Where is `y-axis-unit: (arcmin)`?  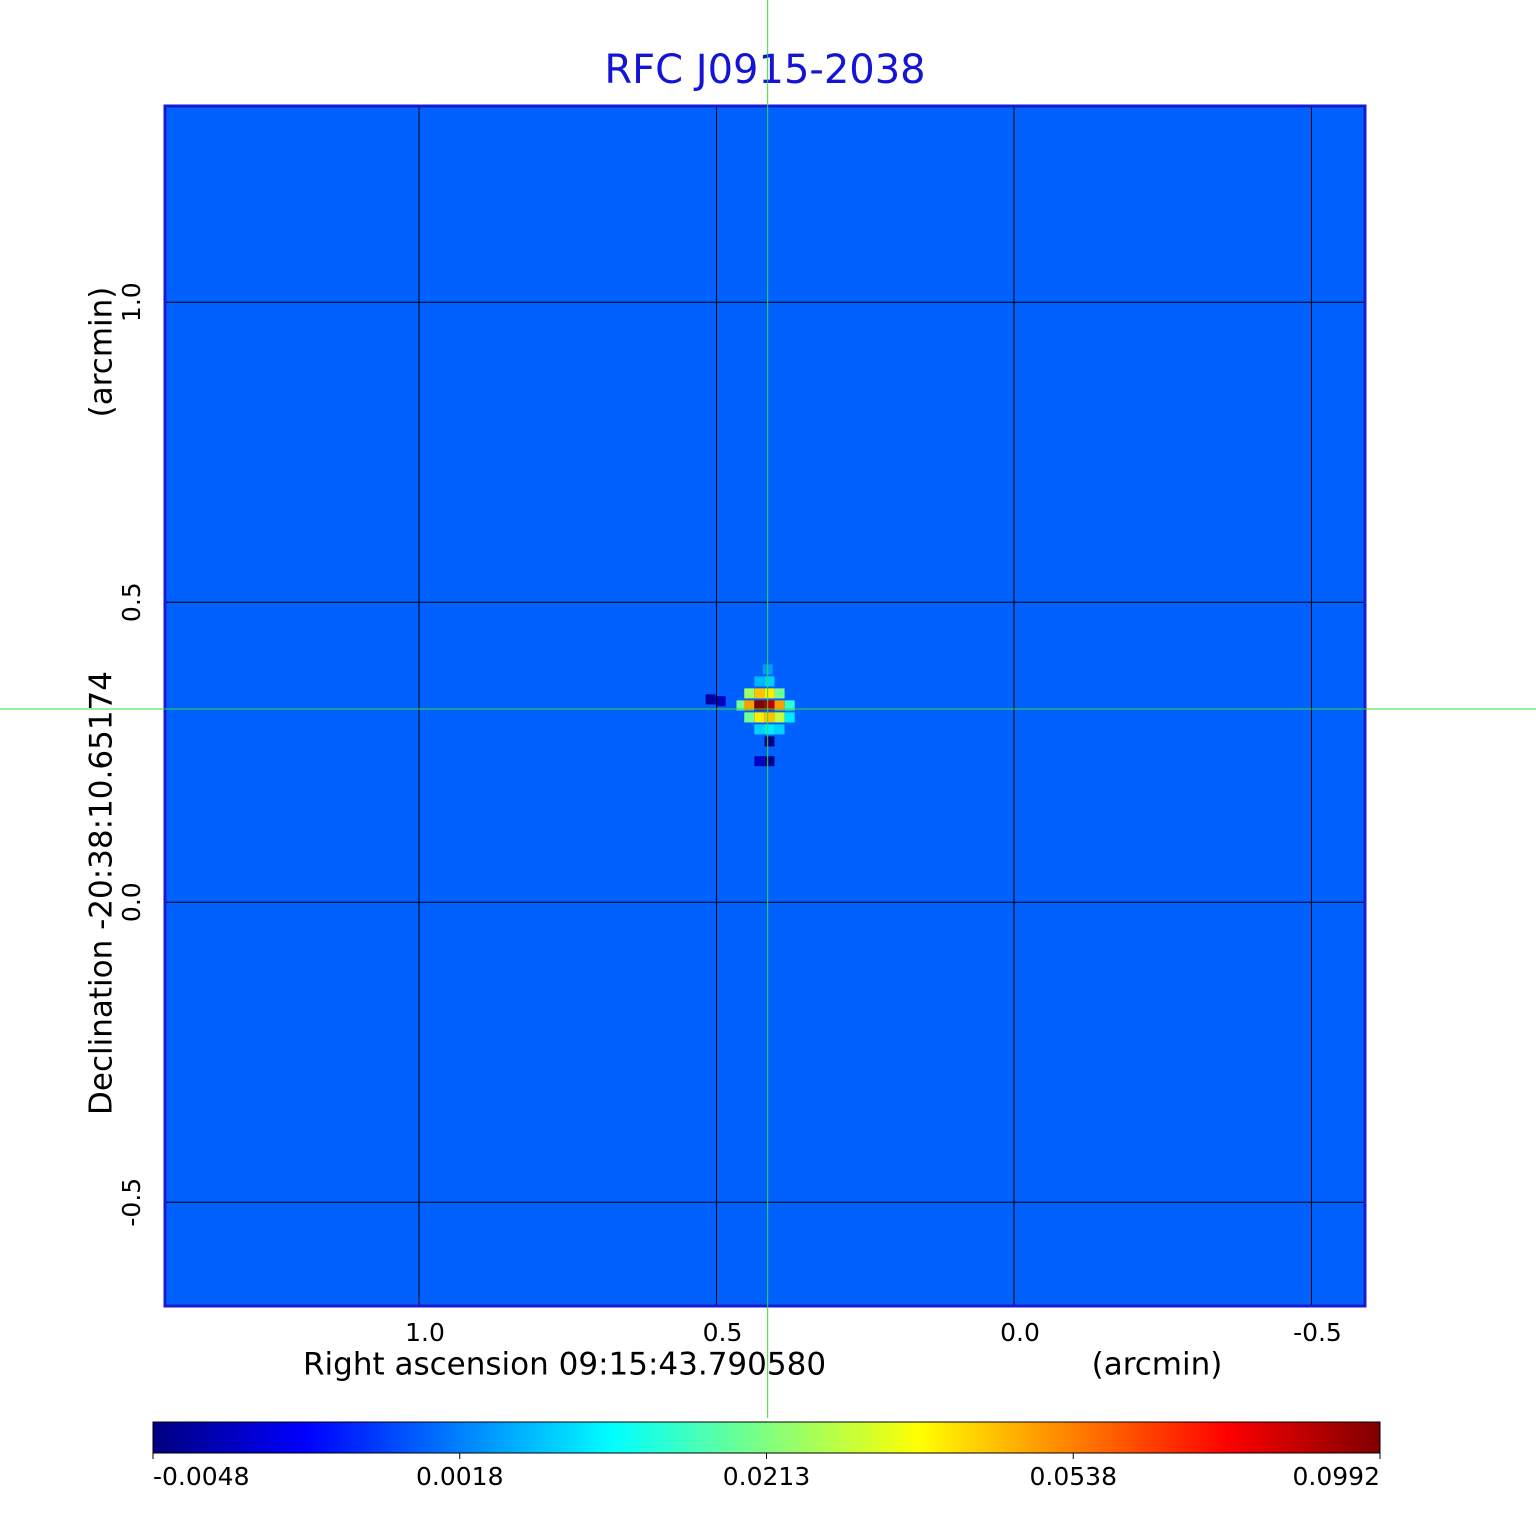
y-axis-unit: (arcmin) is located at coordinates (102, 352).